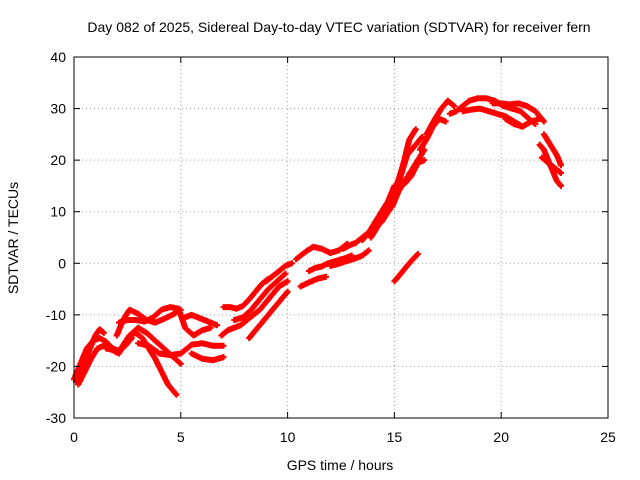  What do you see at coordinates (501, 437) in the screenshot?
I see `x-tick-label: 20` at bounding box center [501, 437].